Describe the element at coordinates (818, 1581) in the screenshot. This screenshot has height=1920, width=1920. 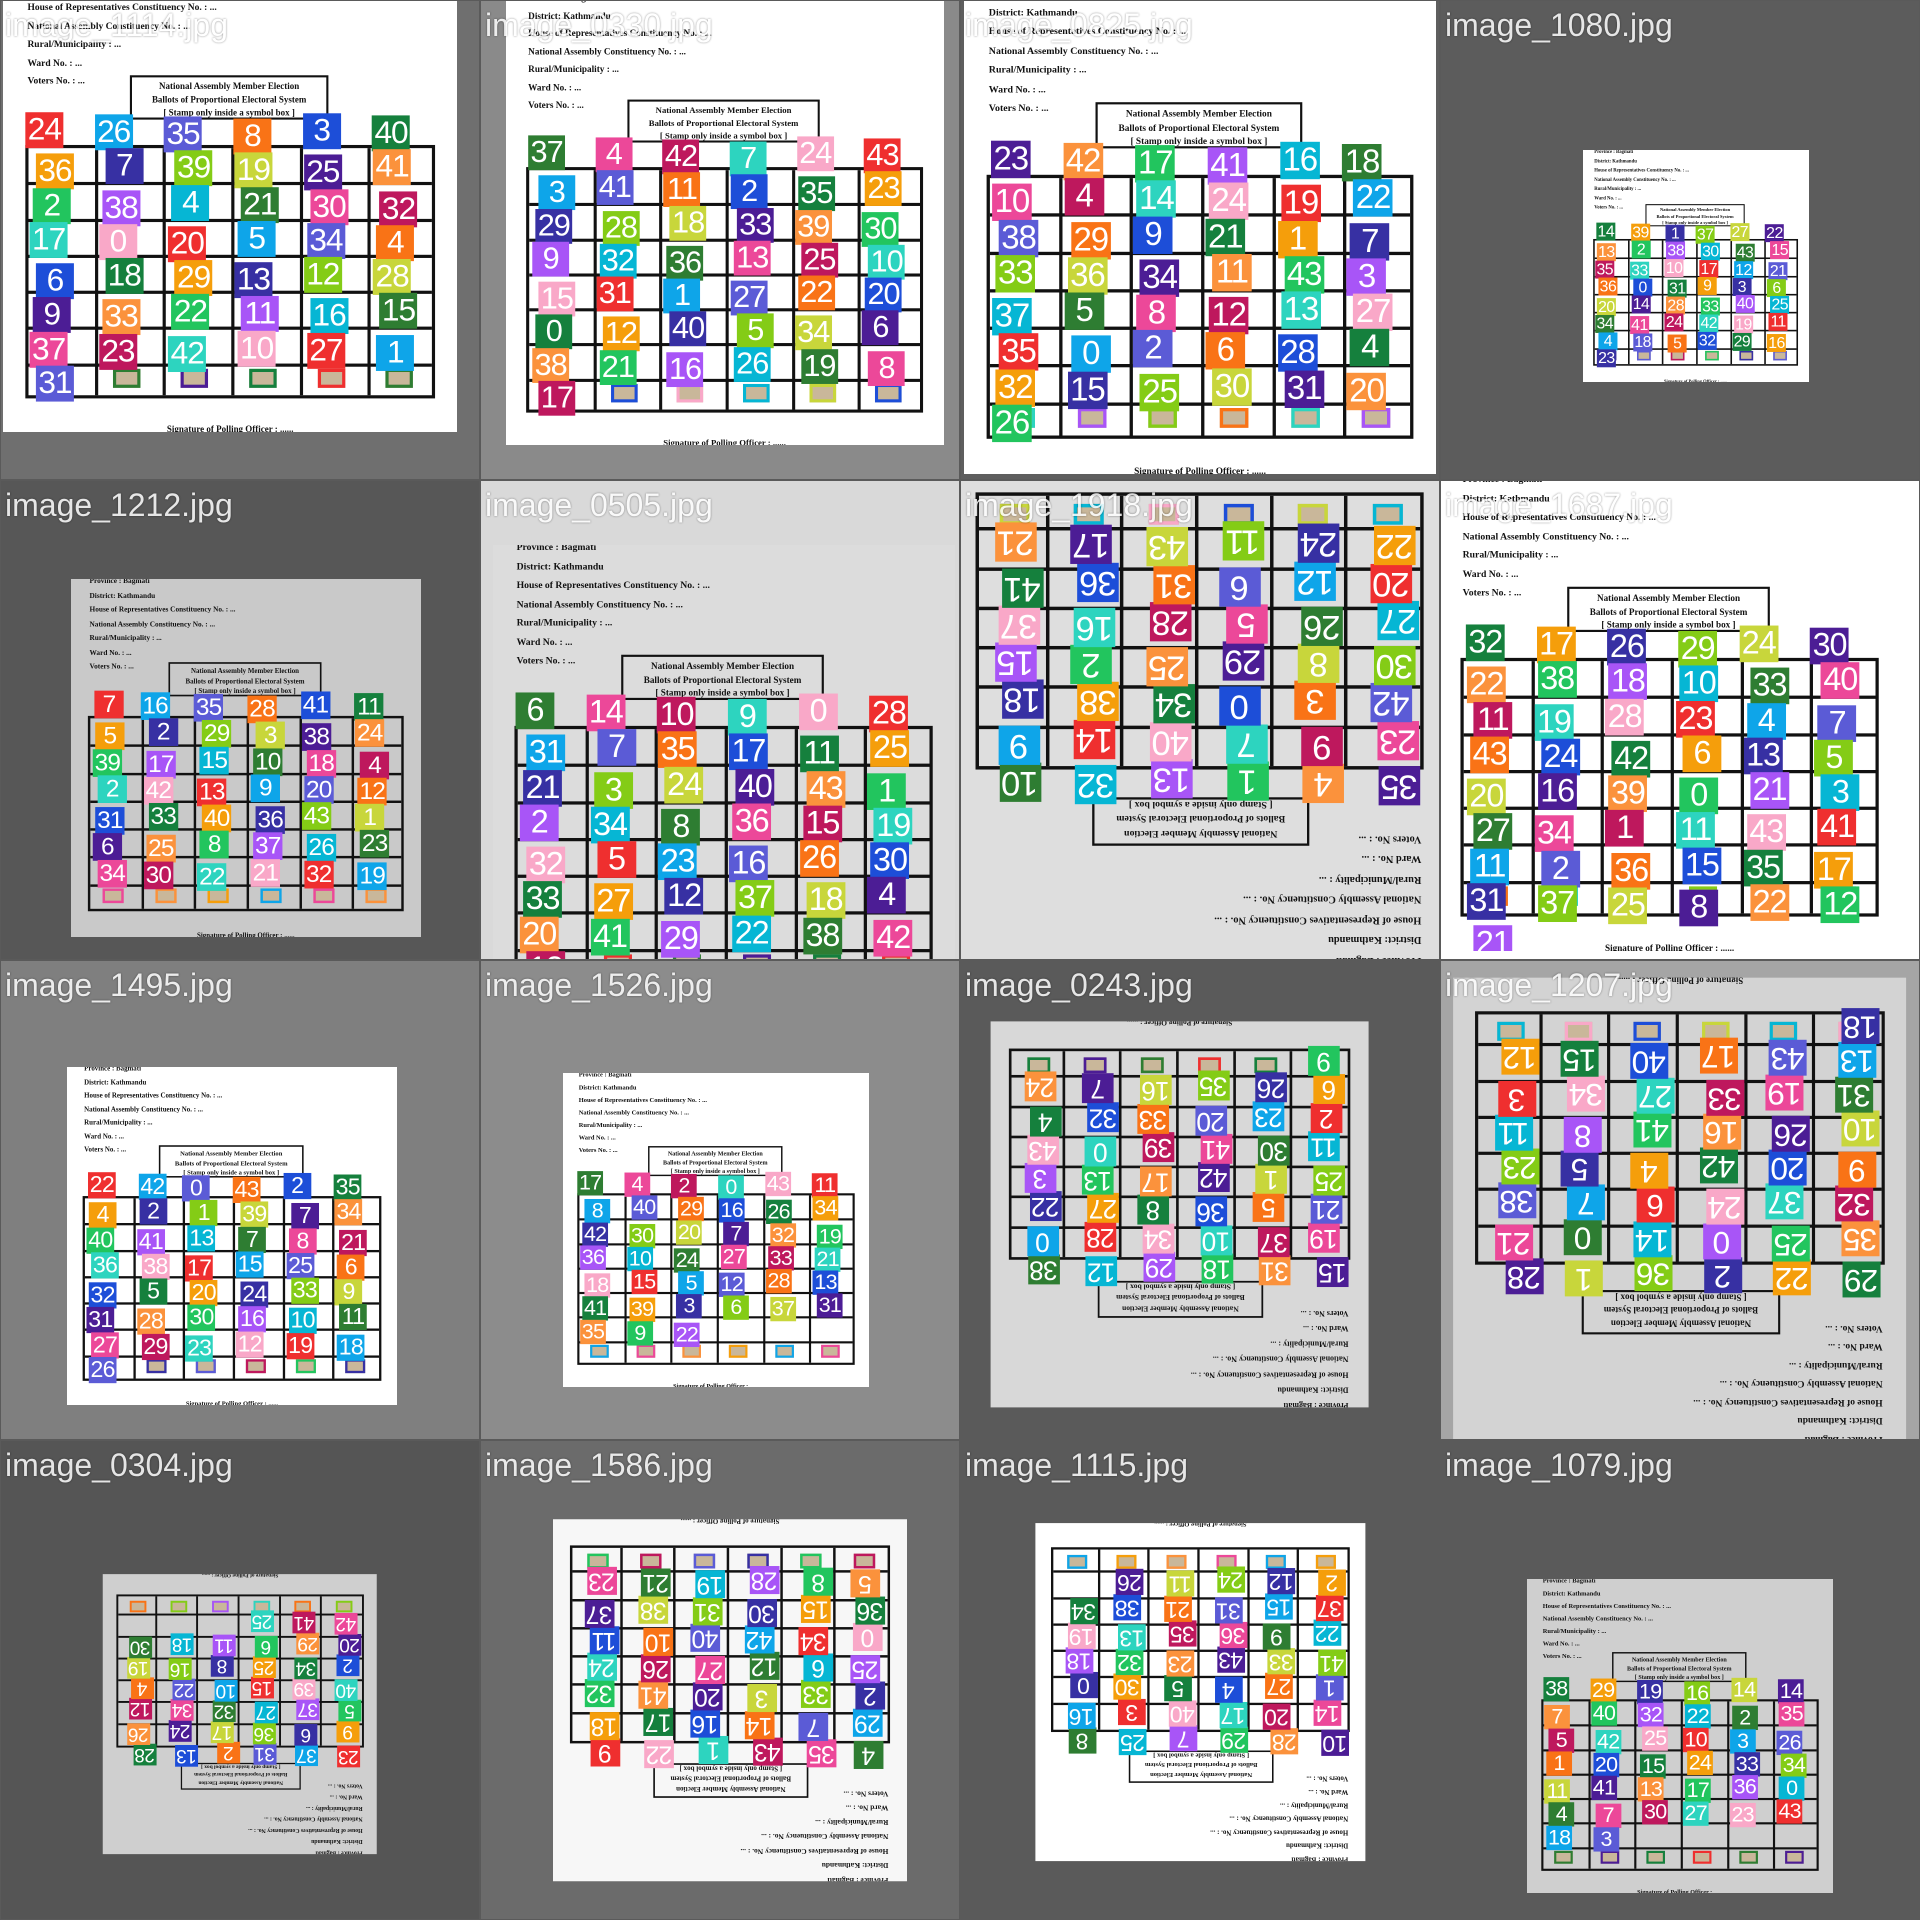
I see `detection-label: 8` at that location.